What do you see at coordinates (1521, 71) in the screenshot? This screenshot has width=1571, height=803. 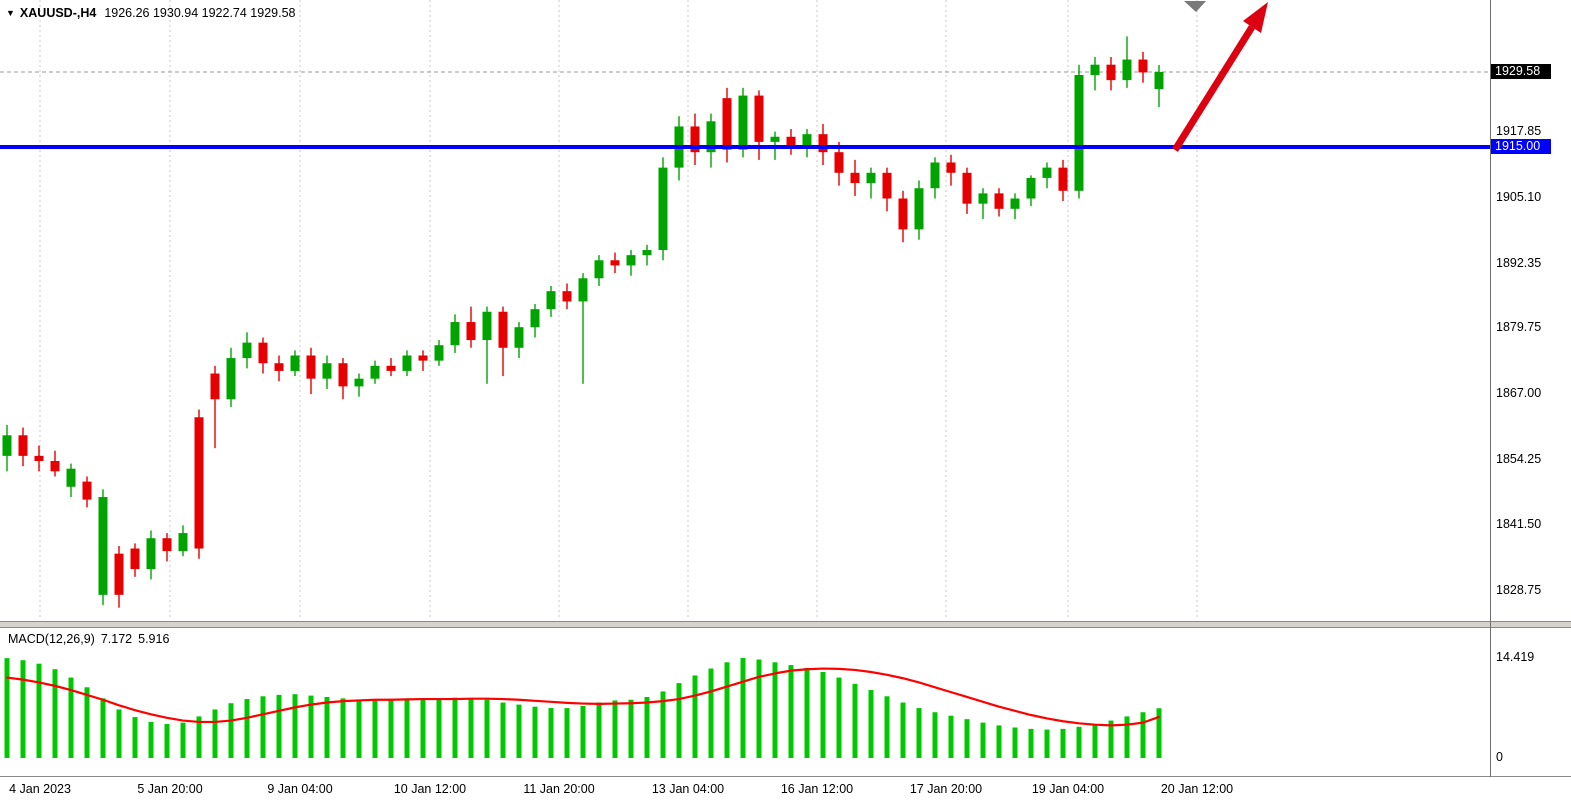 I see `bid-price-label: 1929.58` at bounding box center [1521, 71].